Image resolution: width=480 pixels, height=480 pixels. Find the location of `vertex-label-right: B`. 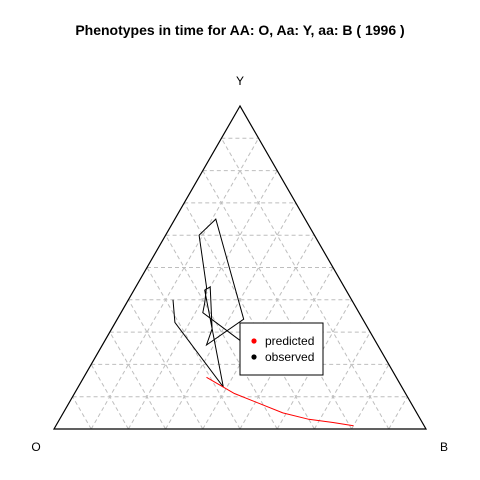

vertex-label-right: B is located at coordinates (444, 447).